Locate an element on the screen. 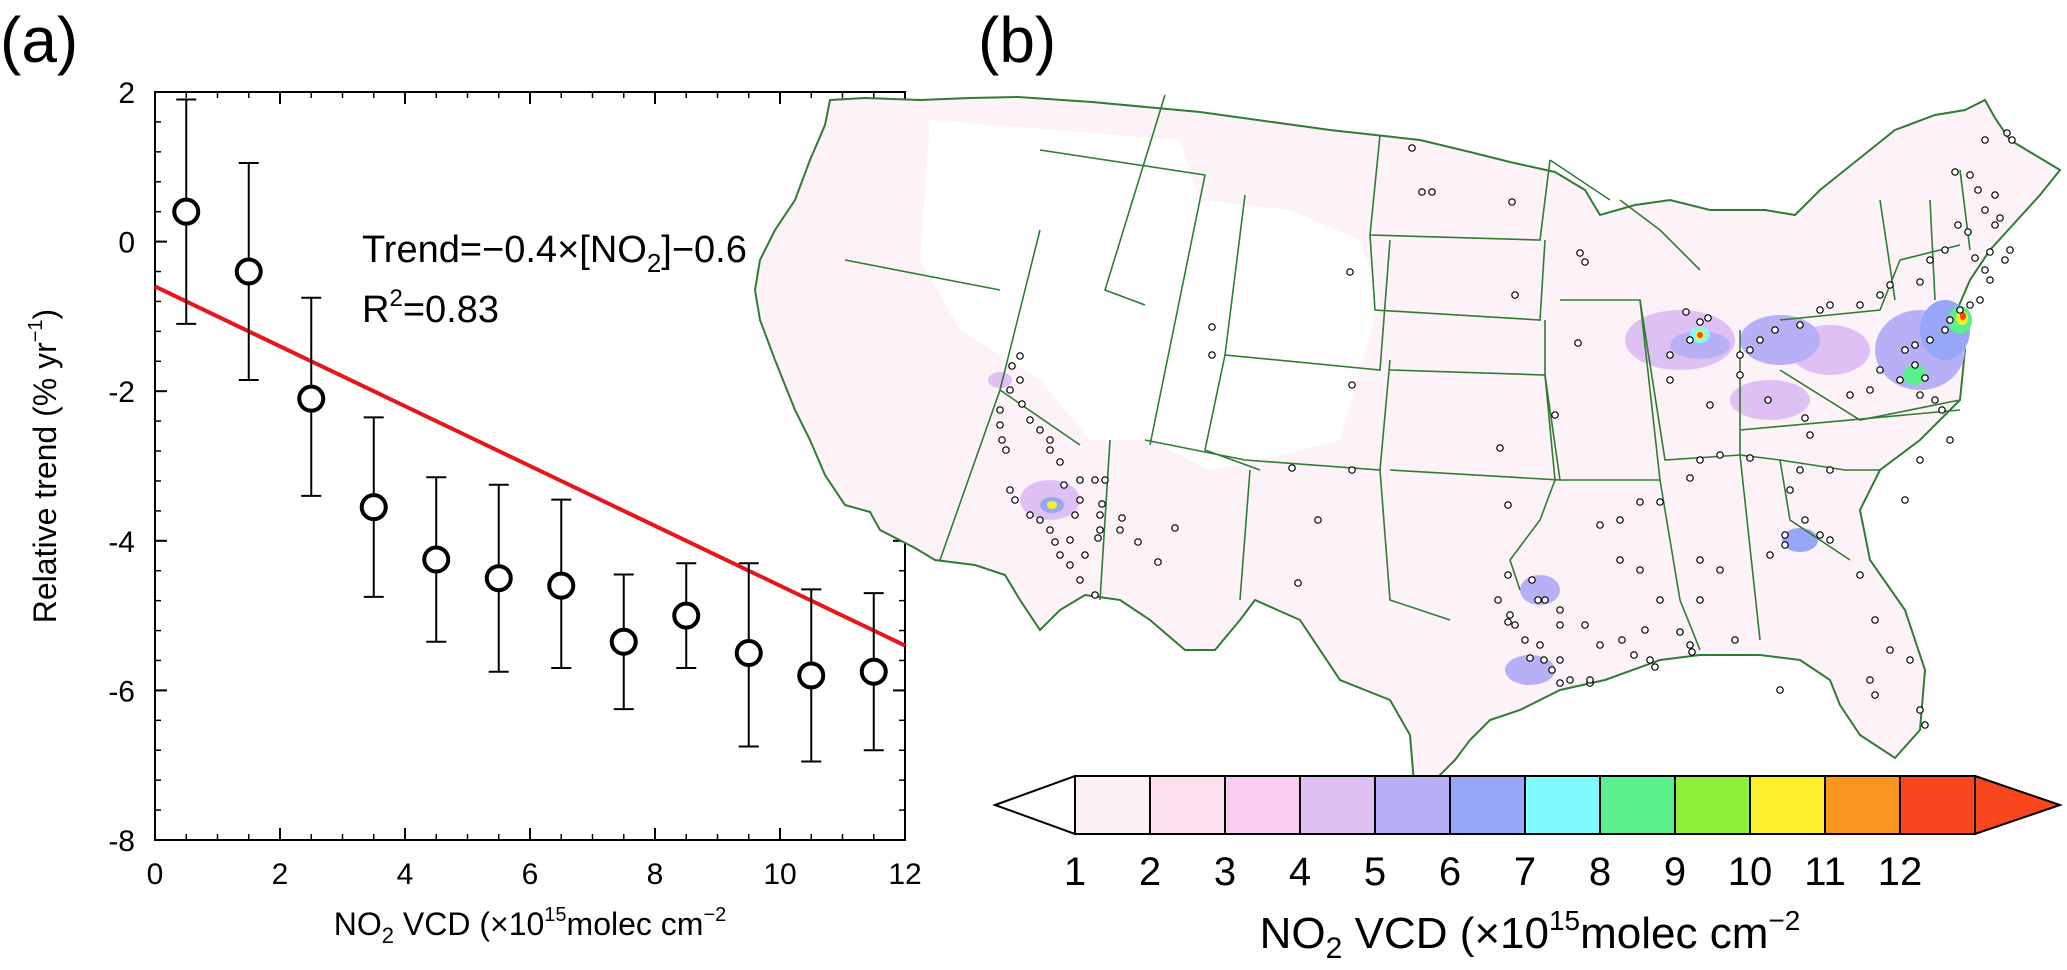  colorbar-tick-label: 12 is located at coordinates (1900, 872).